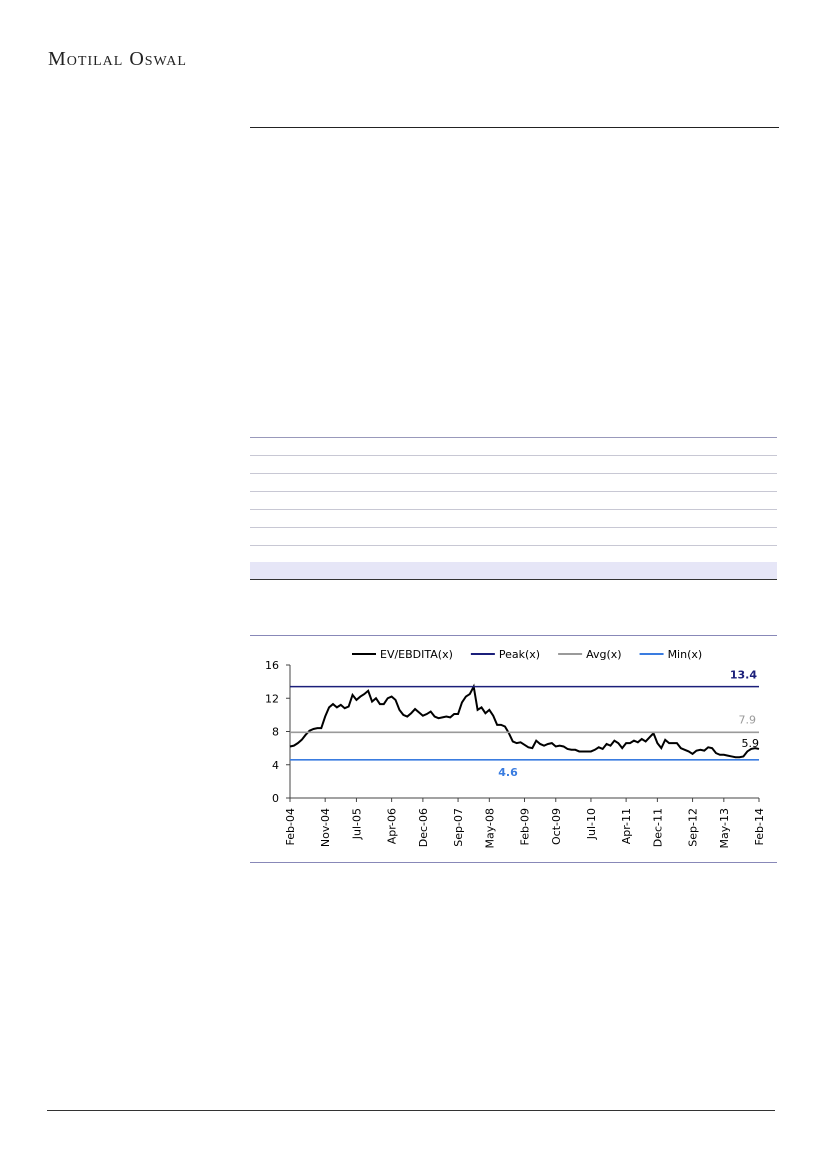 Image resolution: width=827 pixels, height=1173 pixels. What do you see at coordinates (591, 824) in the screenshot?
I see `x-tick-label: Jul-10` at bounding box center [591, 824].